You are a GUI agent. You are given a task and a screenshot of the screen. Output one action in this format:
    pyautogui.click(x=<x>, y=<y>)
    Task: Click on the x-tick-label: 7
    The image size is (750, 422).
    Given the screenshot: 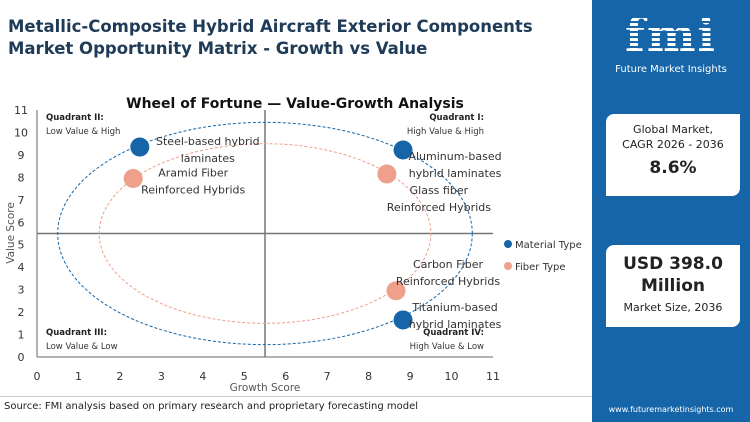 What is the action you would take?
    pyautogui.click(x=327, y=376)
    